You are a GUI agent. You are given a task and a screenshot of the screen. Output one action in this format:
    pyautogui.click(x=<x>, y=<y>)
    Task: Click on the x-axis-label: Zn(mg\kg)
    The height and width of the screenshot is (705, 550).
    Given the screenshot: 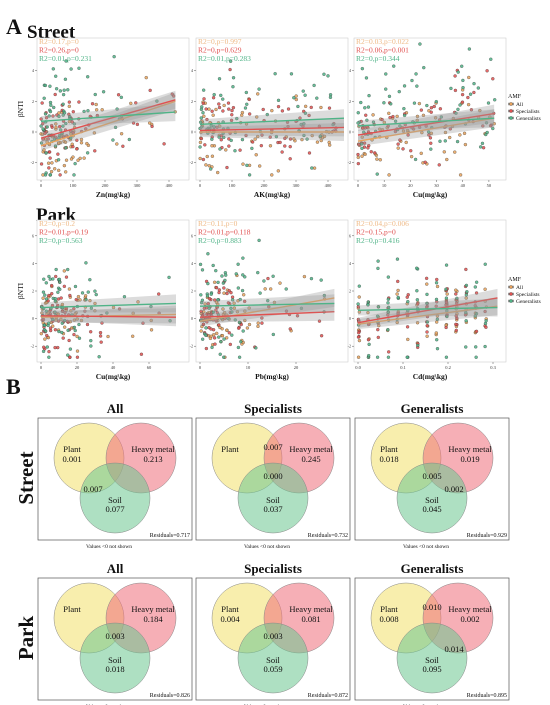 What is the action you would take?
    pyautogui.click(x=113, y=194)
    